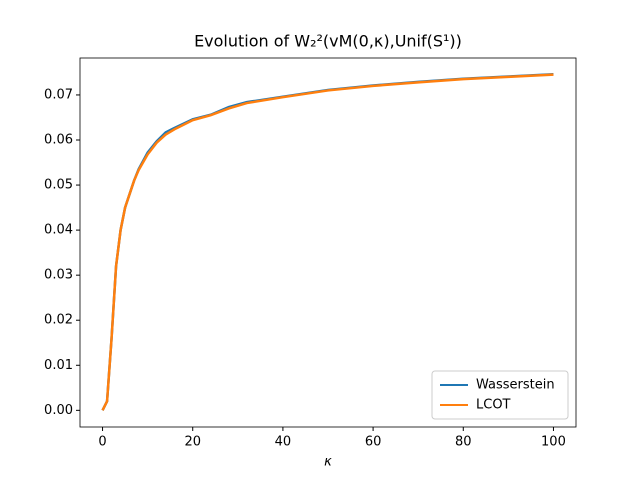 This screenshot has width=640, height=480. What do you see at coordinates (493, 405) in the screenshot?
I see `legend-label: LCOT` at bounding box center [493, 405].